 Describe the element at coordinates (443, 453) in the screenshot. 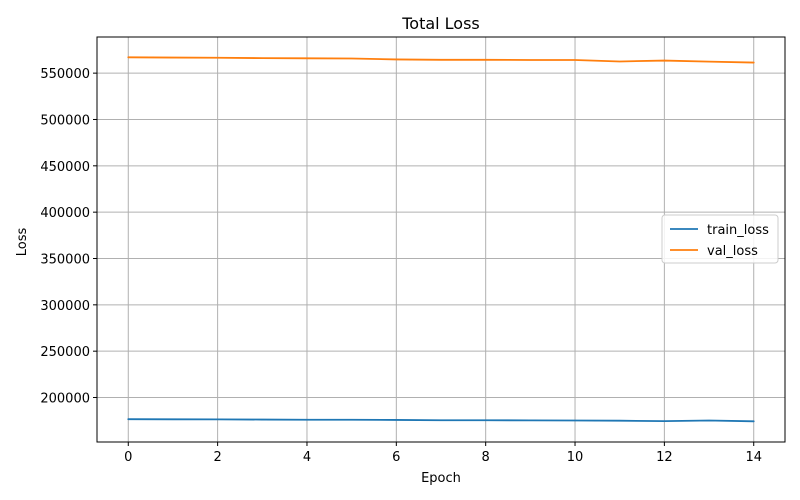

I see `x-axis-ticks: 0 2 4 6 8 10 12 14` at that location.